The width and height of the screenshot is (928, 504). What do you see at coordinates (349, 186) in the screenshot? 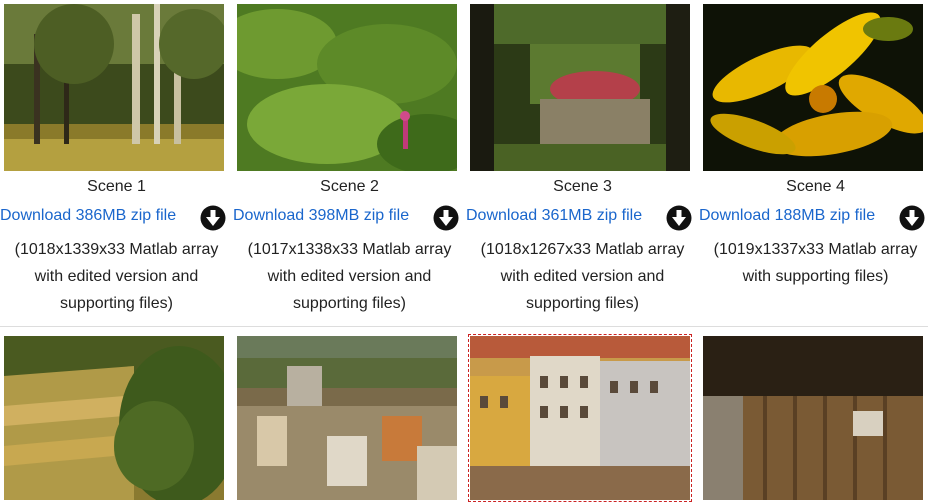
I see `scene-2-title: Scene 2` at bounding box center [349, 186].